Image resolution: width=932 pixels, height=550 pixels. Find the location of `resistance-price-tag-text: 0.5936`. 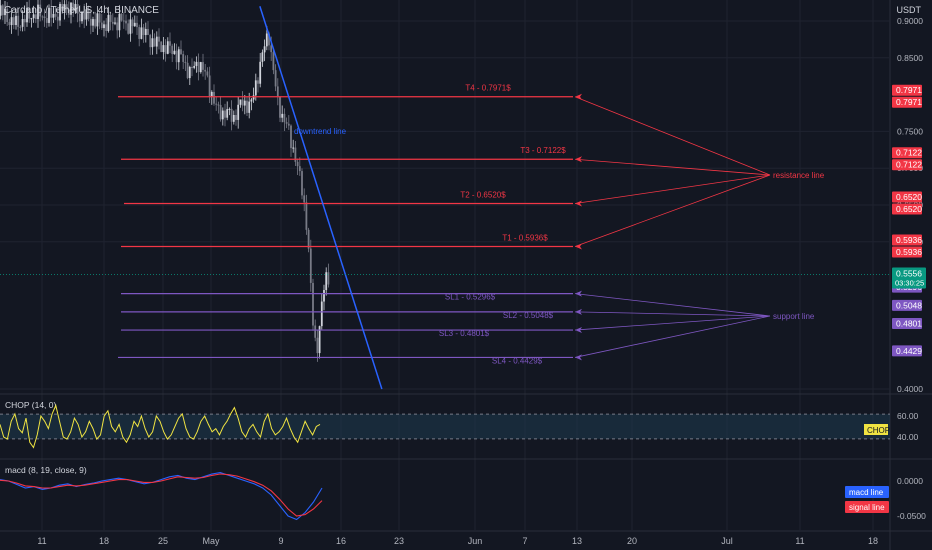

resistance-price-tag-text: 0.5936 is located at coordinates (909, 252).